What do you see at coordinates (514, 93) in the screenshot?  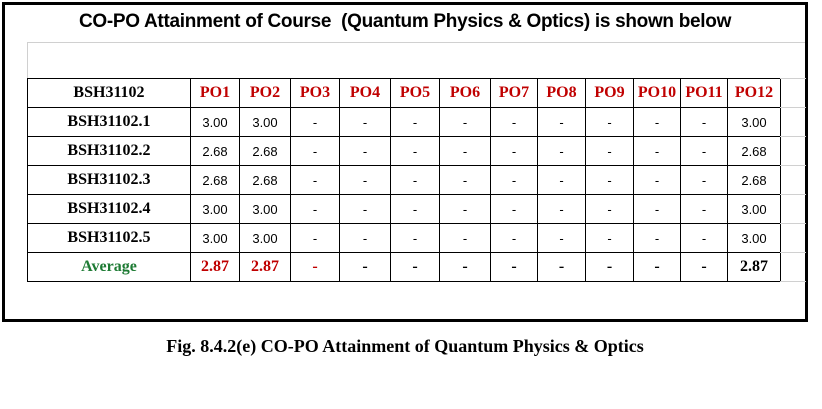 I see `header-cell: PO7` at bounding box center [514, 93].